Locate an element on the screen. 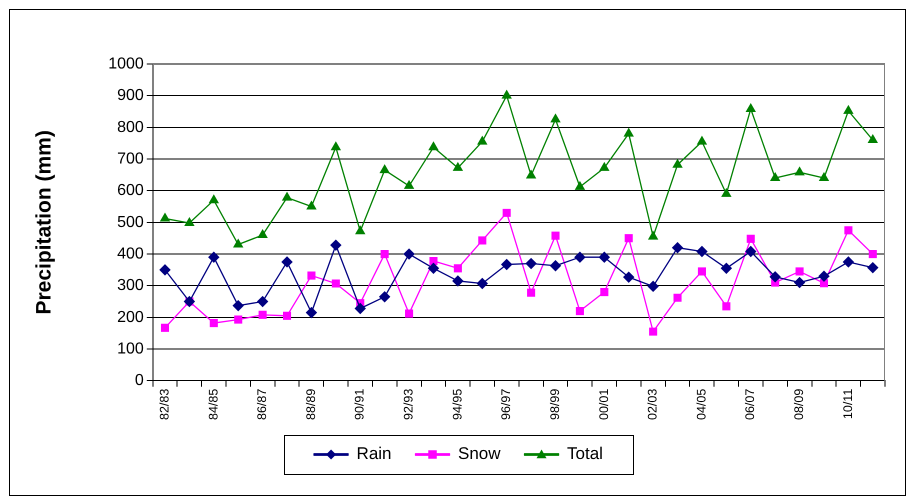 The image size is (911, 501). legend-label: Rain is located at coordinates (374, 454).